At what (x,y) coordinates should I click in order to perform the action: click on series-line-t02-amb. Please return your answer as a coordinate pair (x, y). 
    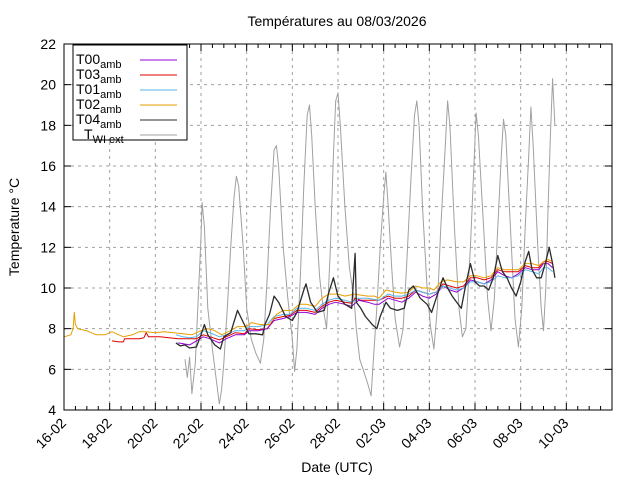
    Looking at the image, I should click on (308, 298).